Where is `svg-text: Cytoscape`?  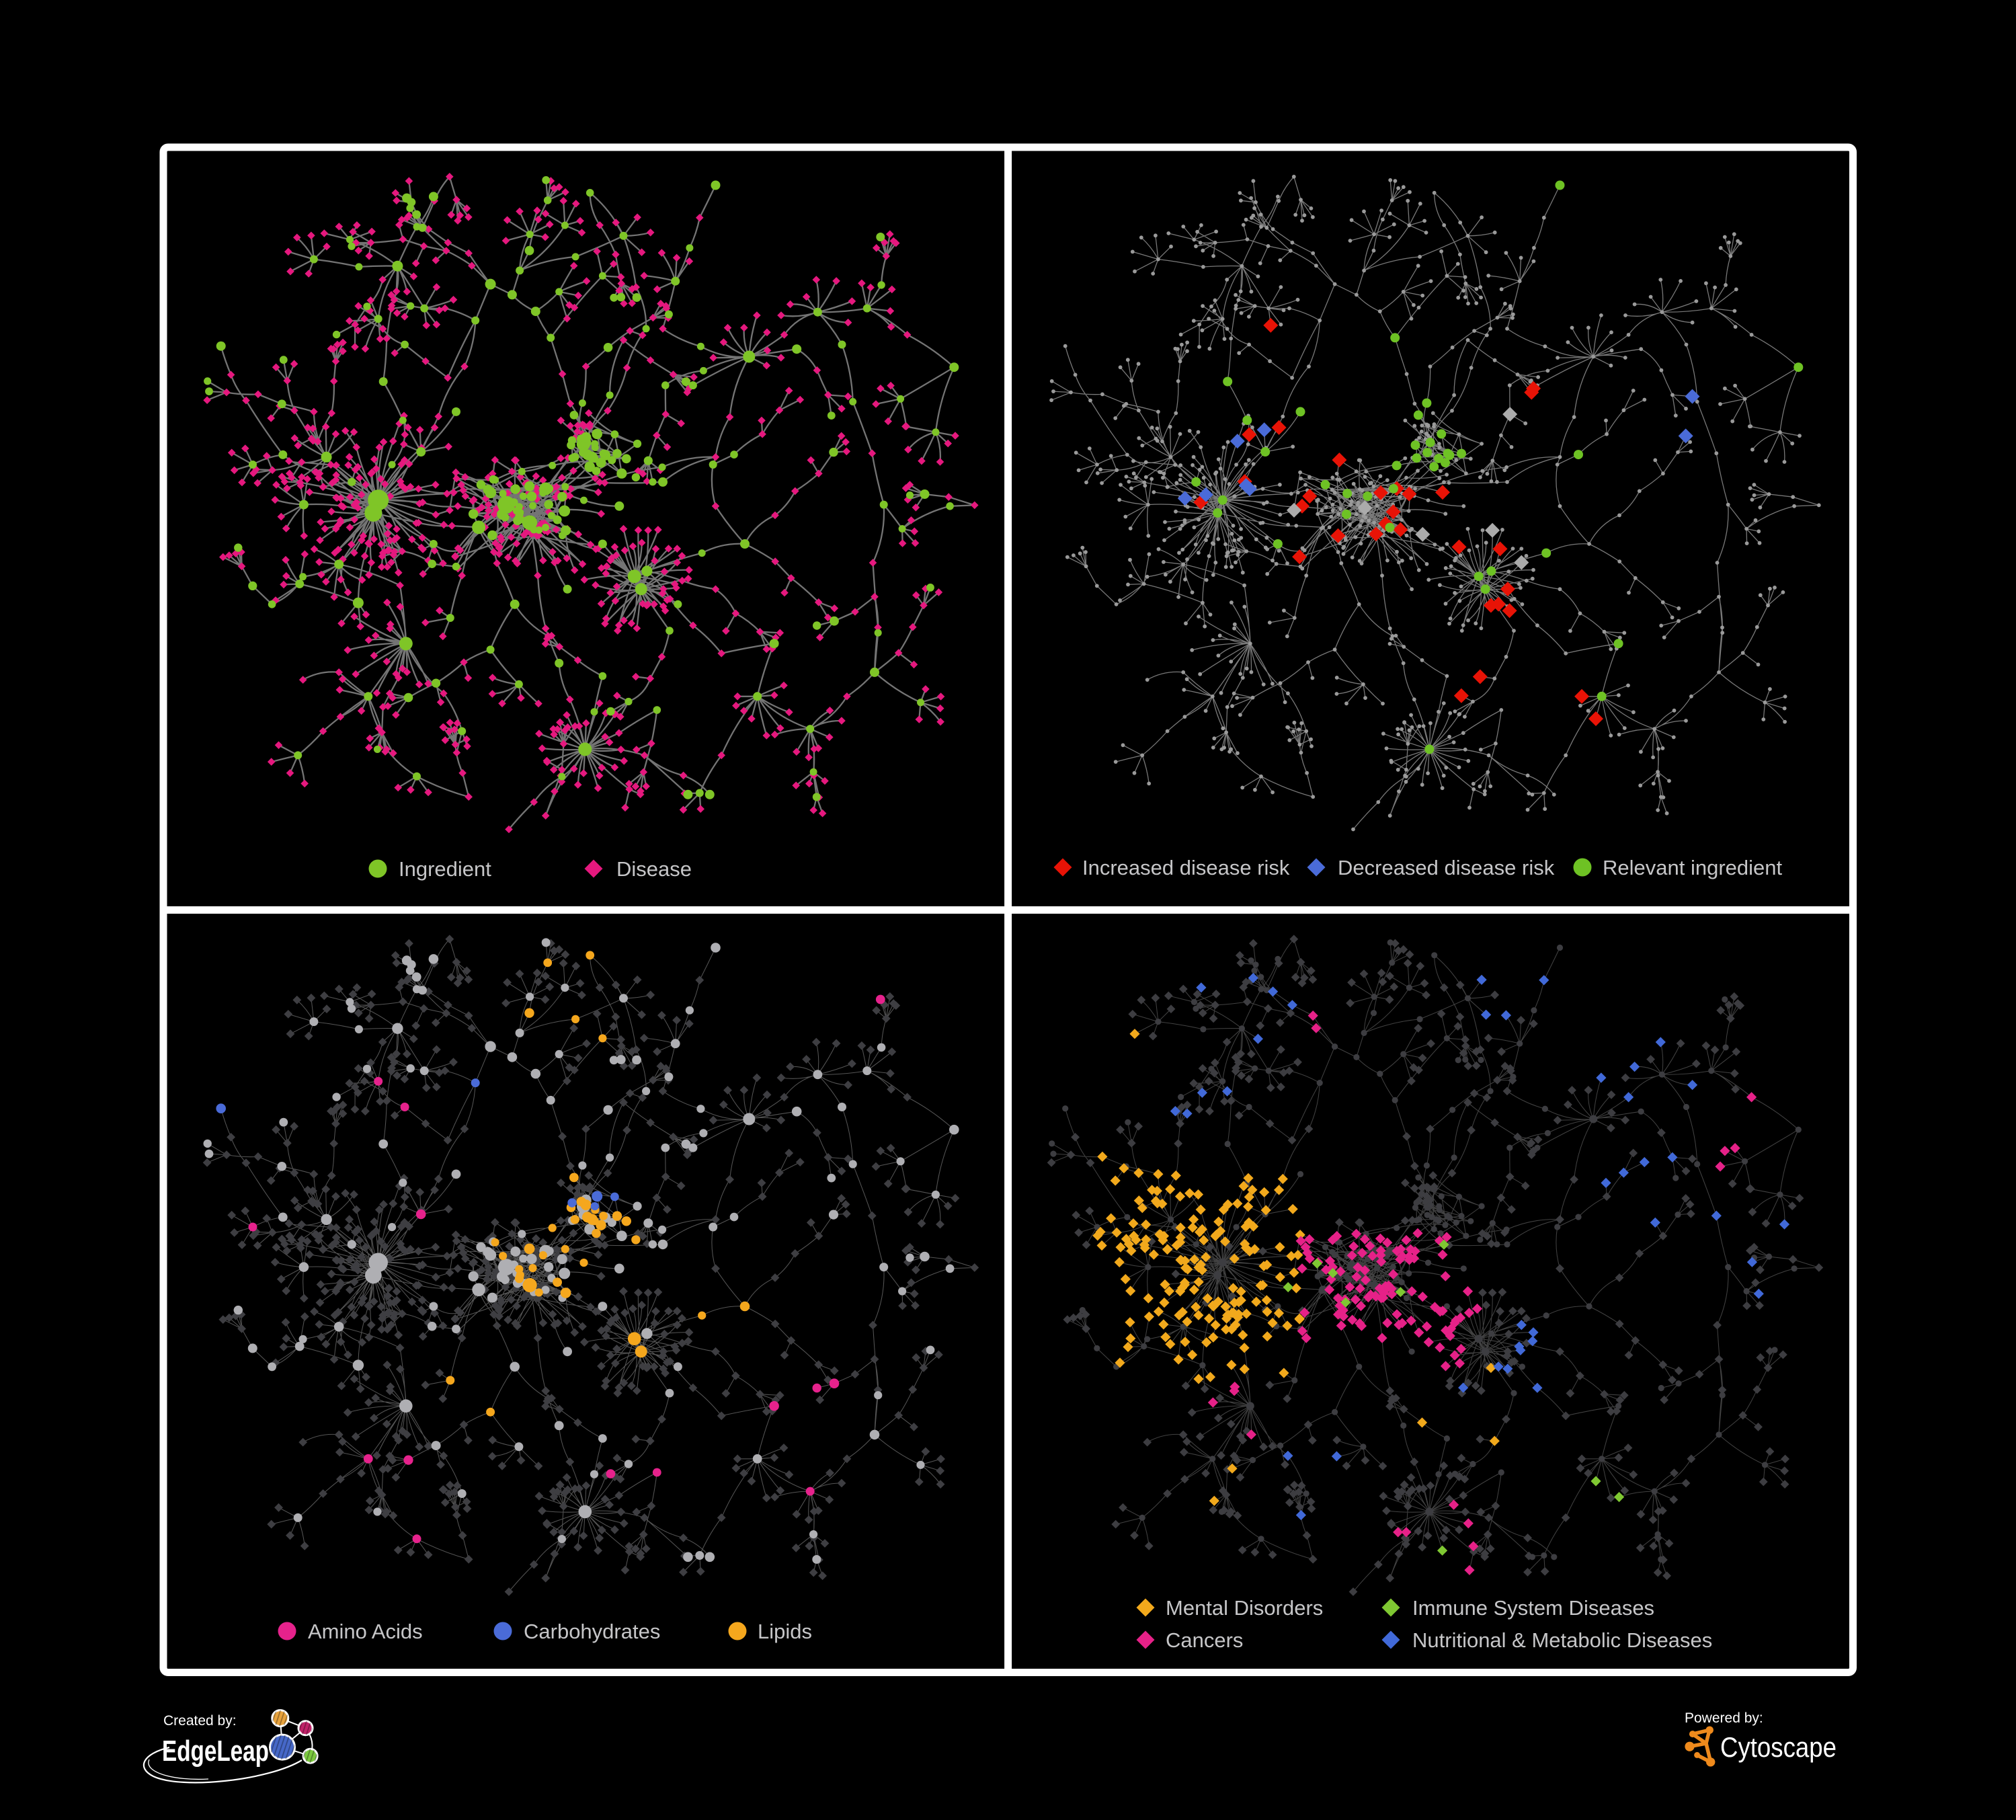 svg-text: Cytoscape is located at coordinates (1778, 1747).